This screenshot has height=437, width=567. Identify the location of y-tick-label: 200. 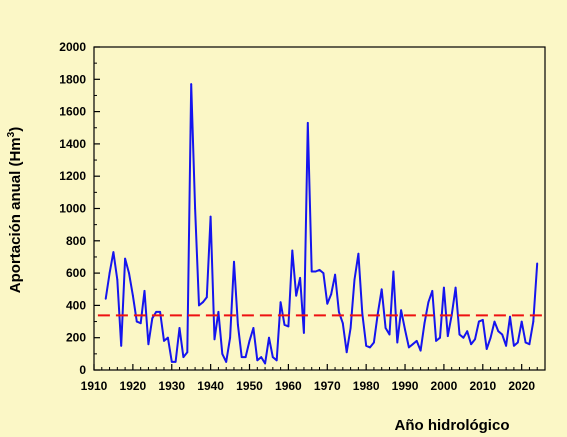
(76, 338).